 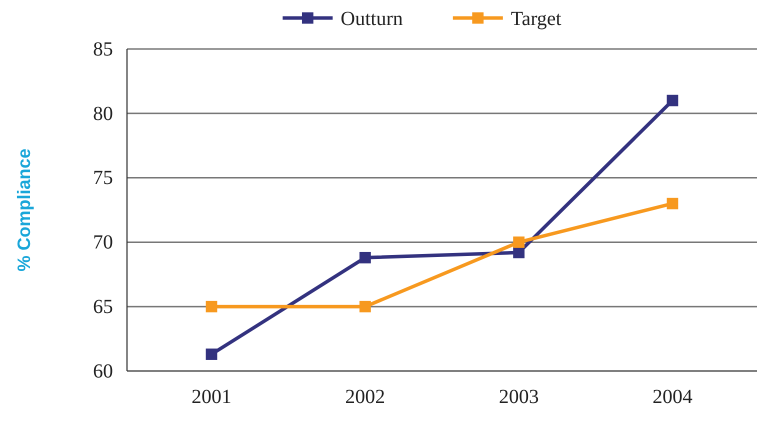 What do you see at coordinates (103, 49) in the screenshot?
I see `y-tick-label: 85` at bounding box center [103, 49].